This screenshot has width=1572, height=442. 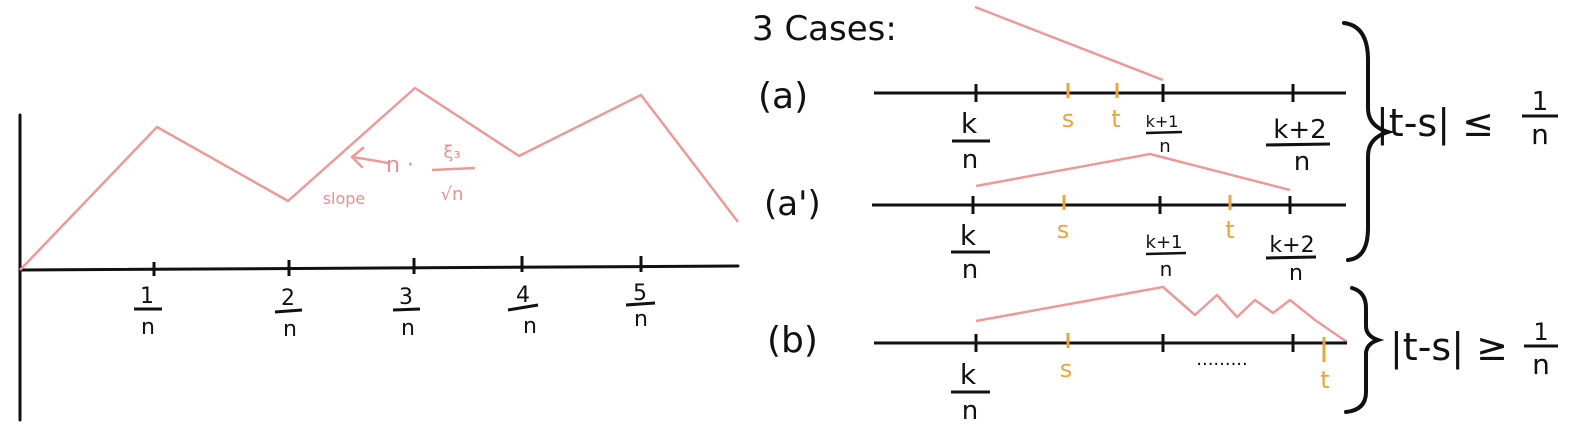 I want to click on fraction-numerator: 3, so click(x=406, y=297).